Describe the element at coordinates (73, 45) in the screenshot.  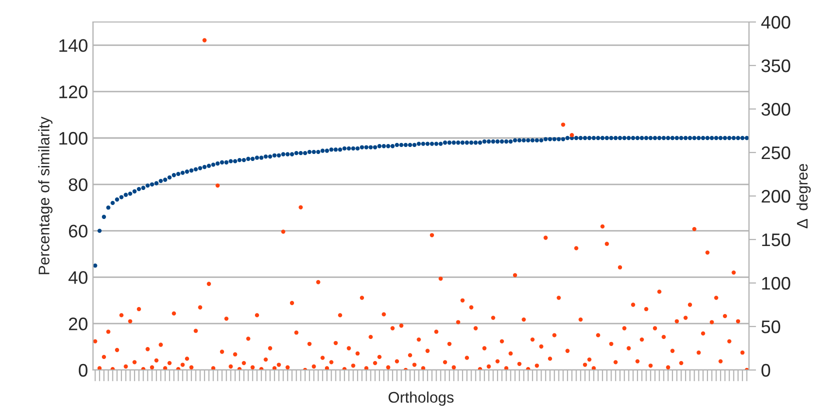
I see `y-tick-label: 140` at that location.